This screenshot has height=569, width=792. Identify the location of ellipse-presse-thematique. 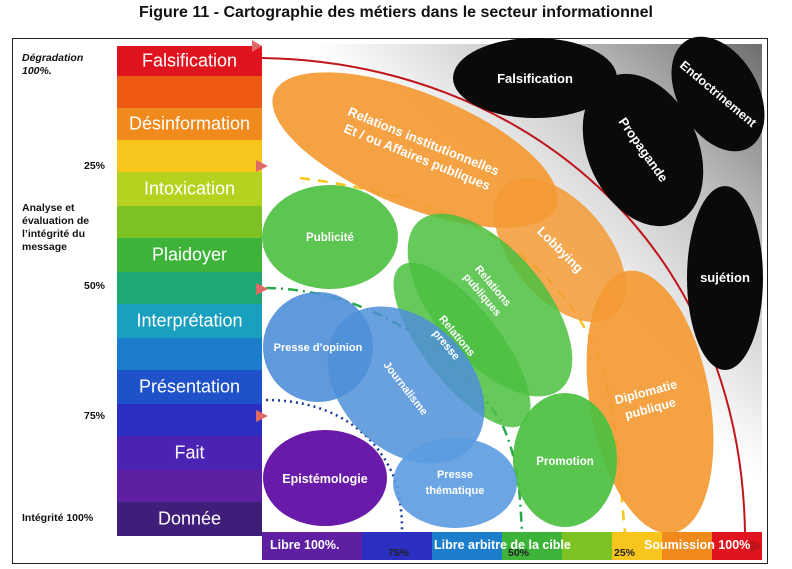
(455, 483).